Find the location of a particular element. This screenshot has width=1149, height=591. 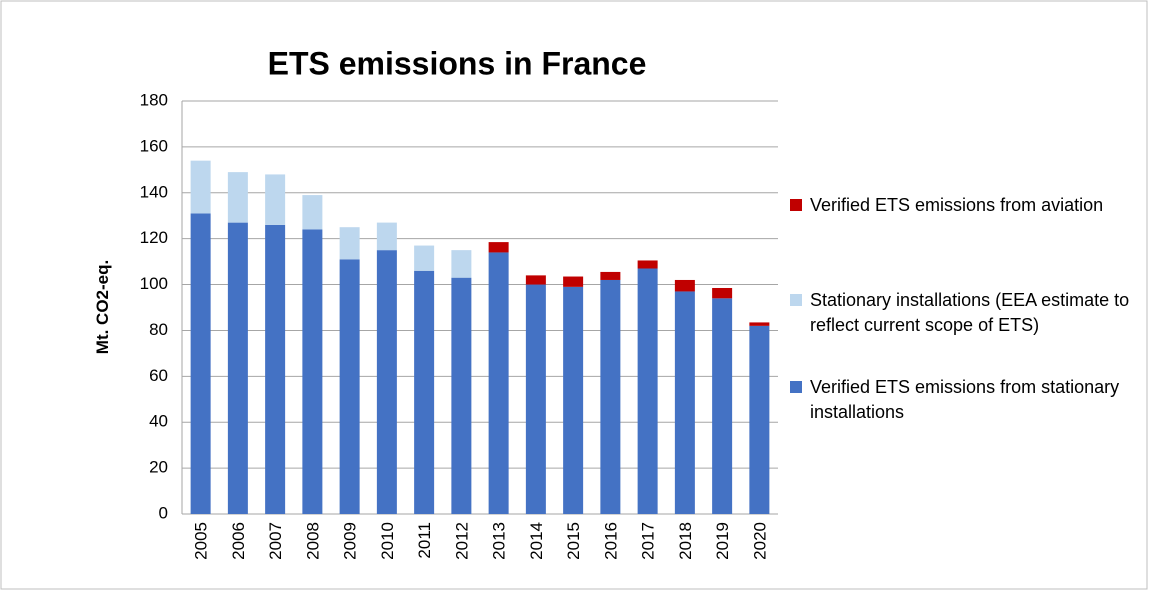

y-tick-label: 140 is located at coordinates (154, 191).